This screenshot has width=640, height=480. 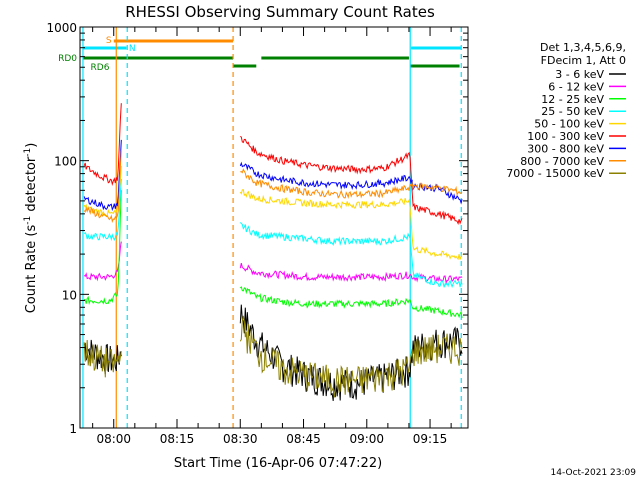 What do you see at coordinates (565, 136) in the screenshot?
I see `legend-label: 100 - 300 keV` at bounding box center [565, 136].